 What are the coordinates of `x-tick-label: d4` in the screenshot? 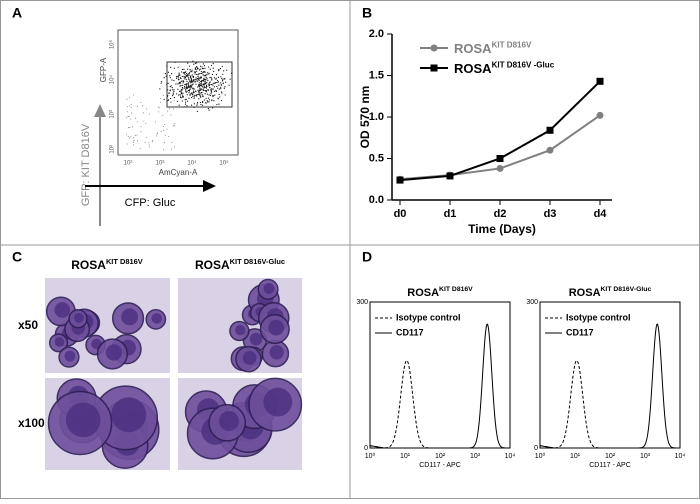 It's located at (601, 214).